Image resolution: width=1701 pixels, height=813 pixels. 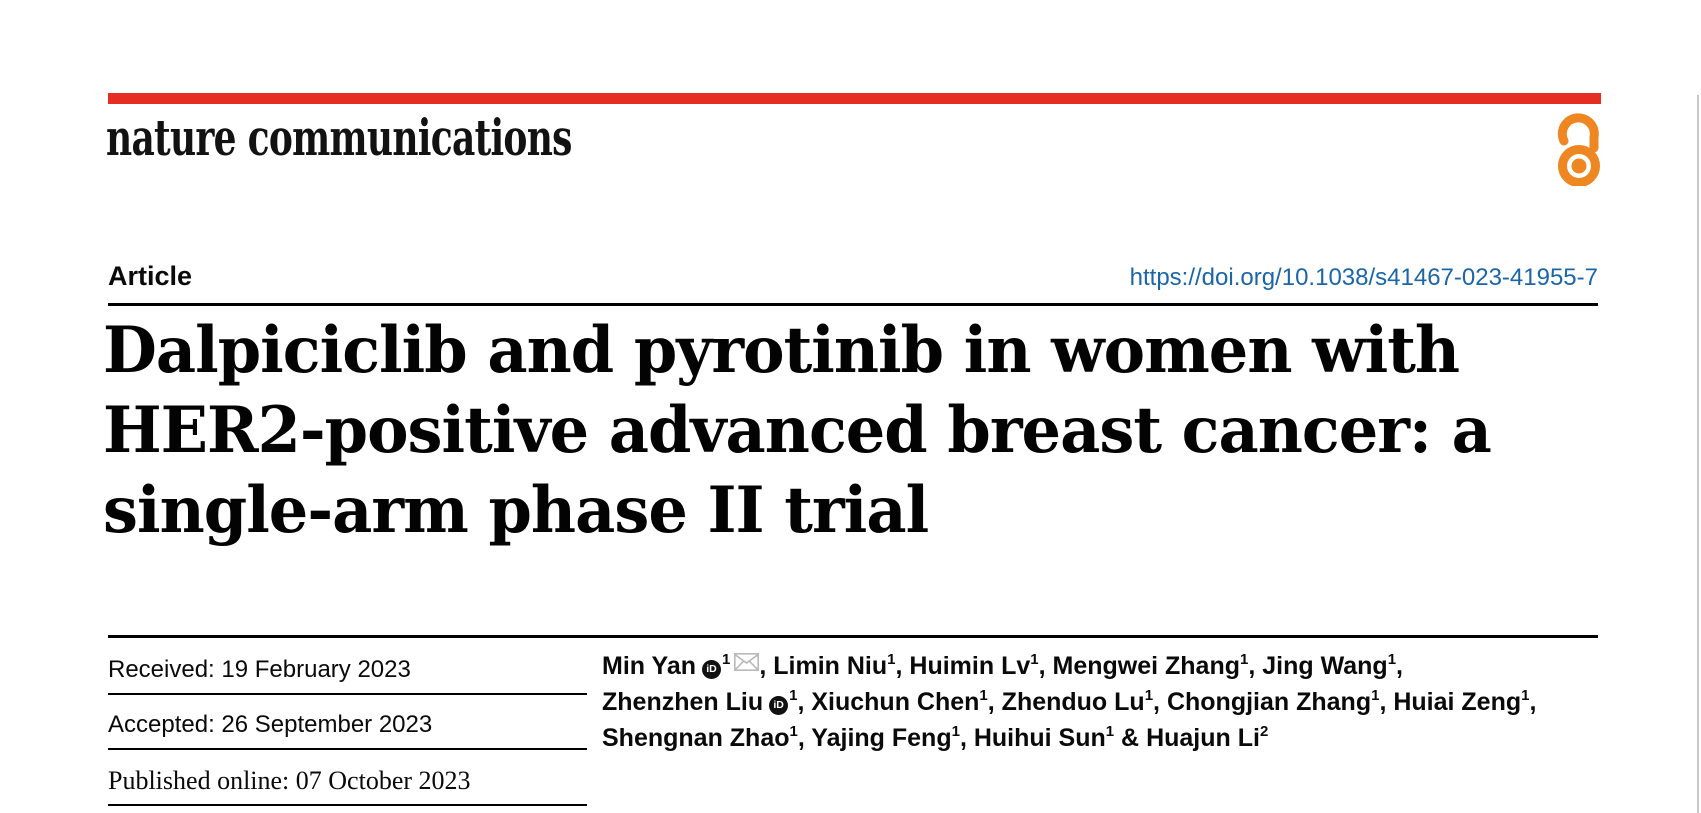 I want to click on paper-title-line-3: single-arm phase II trial, so click(x=516, y=510).